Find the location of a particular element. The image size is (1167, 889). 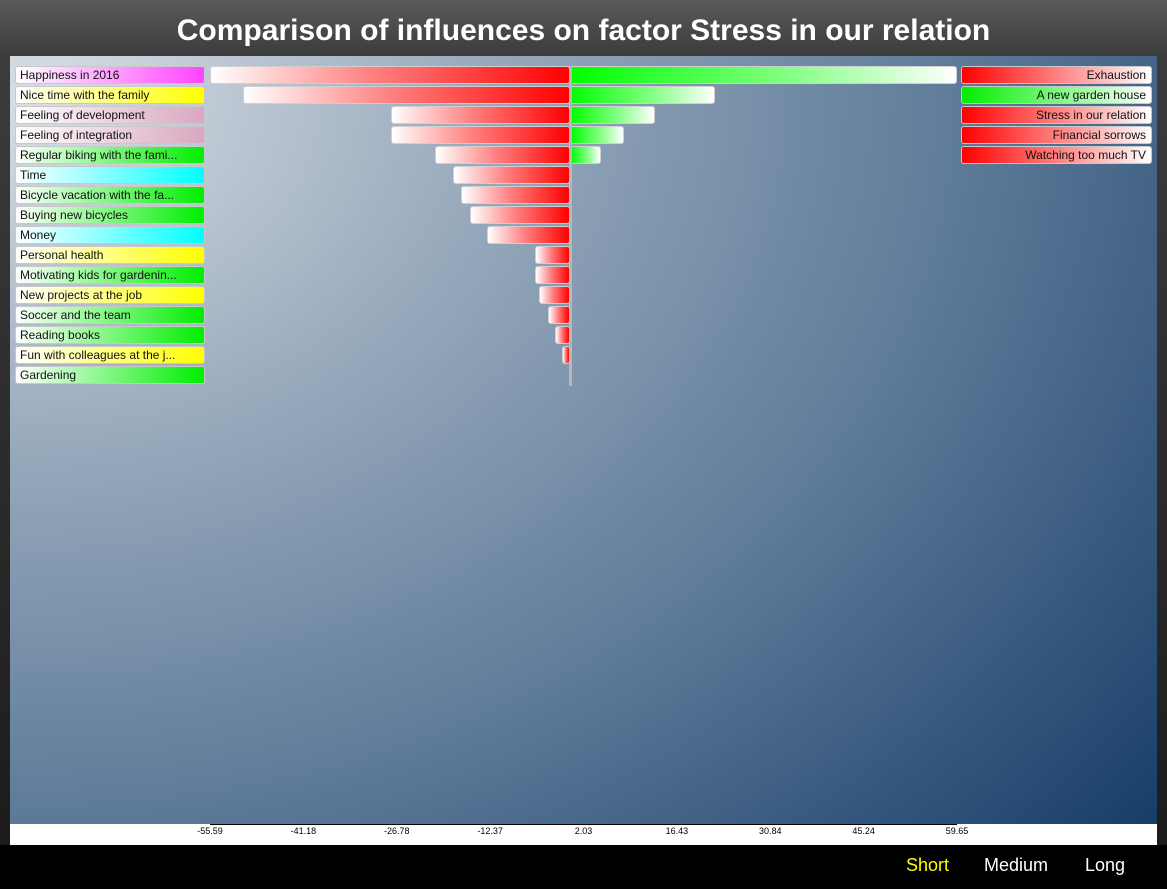

positive-influence-label: Exhaustion is located at coordinates (1056, 75).